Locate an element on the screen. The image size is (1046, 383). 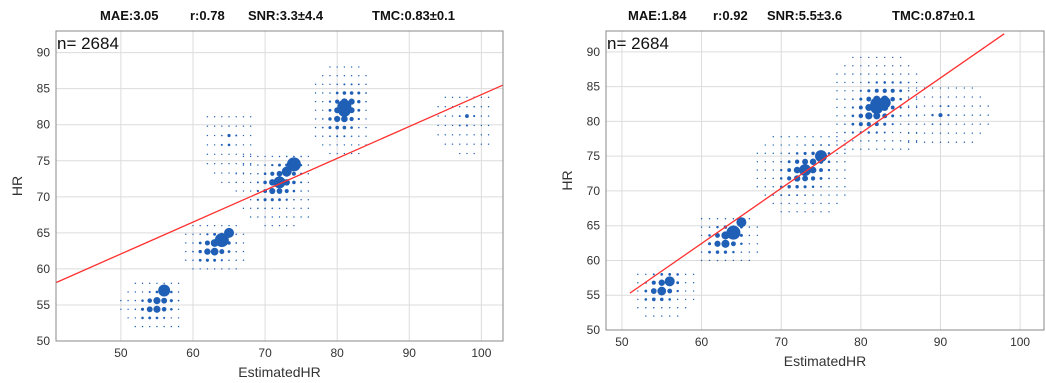
x-axis-label: EstimatedHR is located at coordinates (279, 372).